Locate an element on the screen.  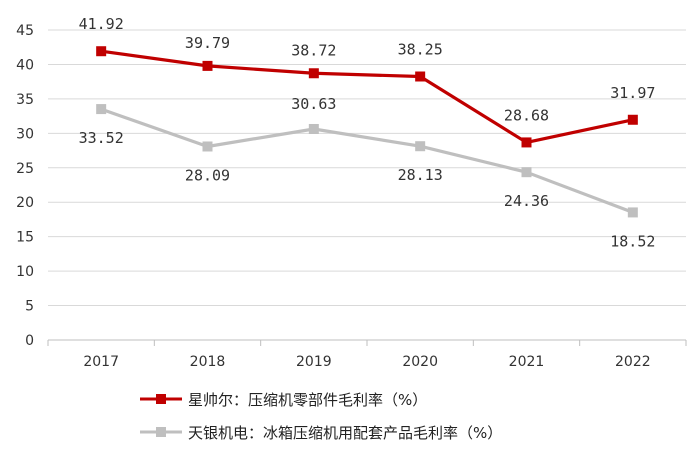
x-tick-label: 2020 is located at coordinates (420, 362).